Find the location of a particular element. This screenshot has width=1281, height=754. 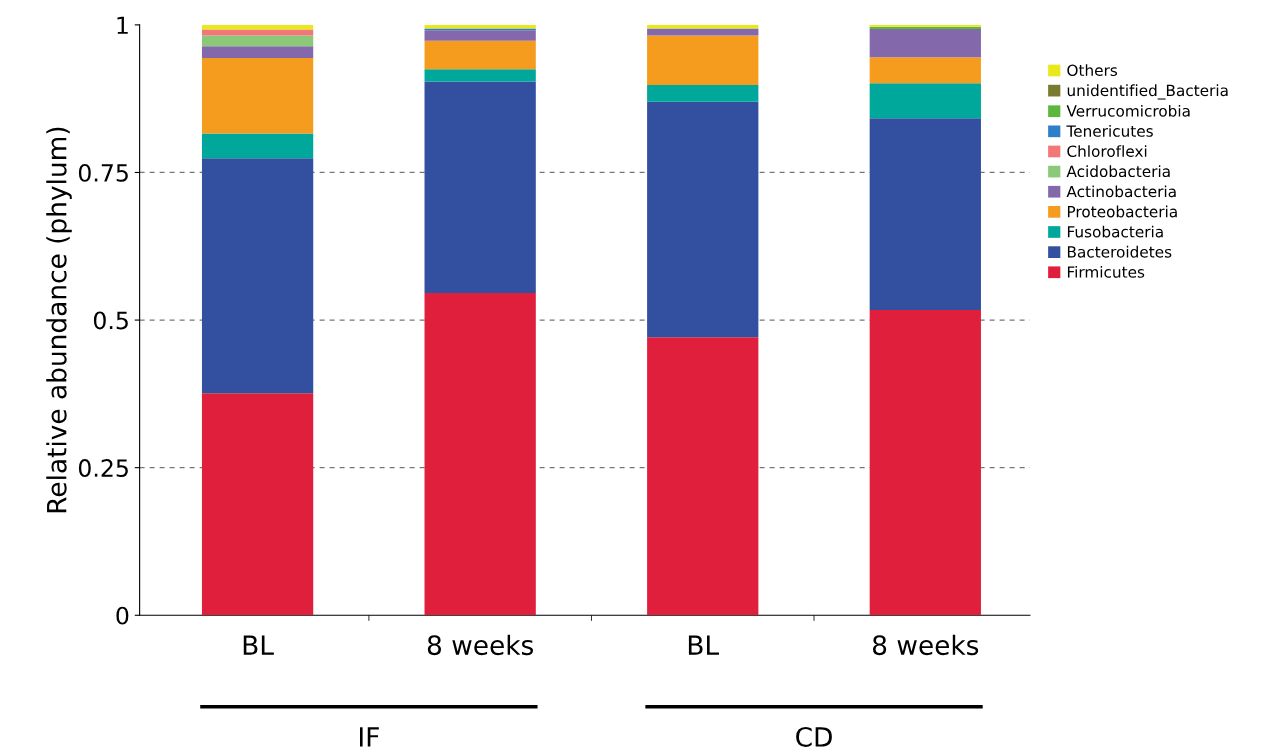

legend-label: Proteobacteria is located at coordinates (1122, 211).